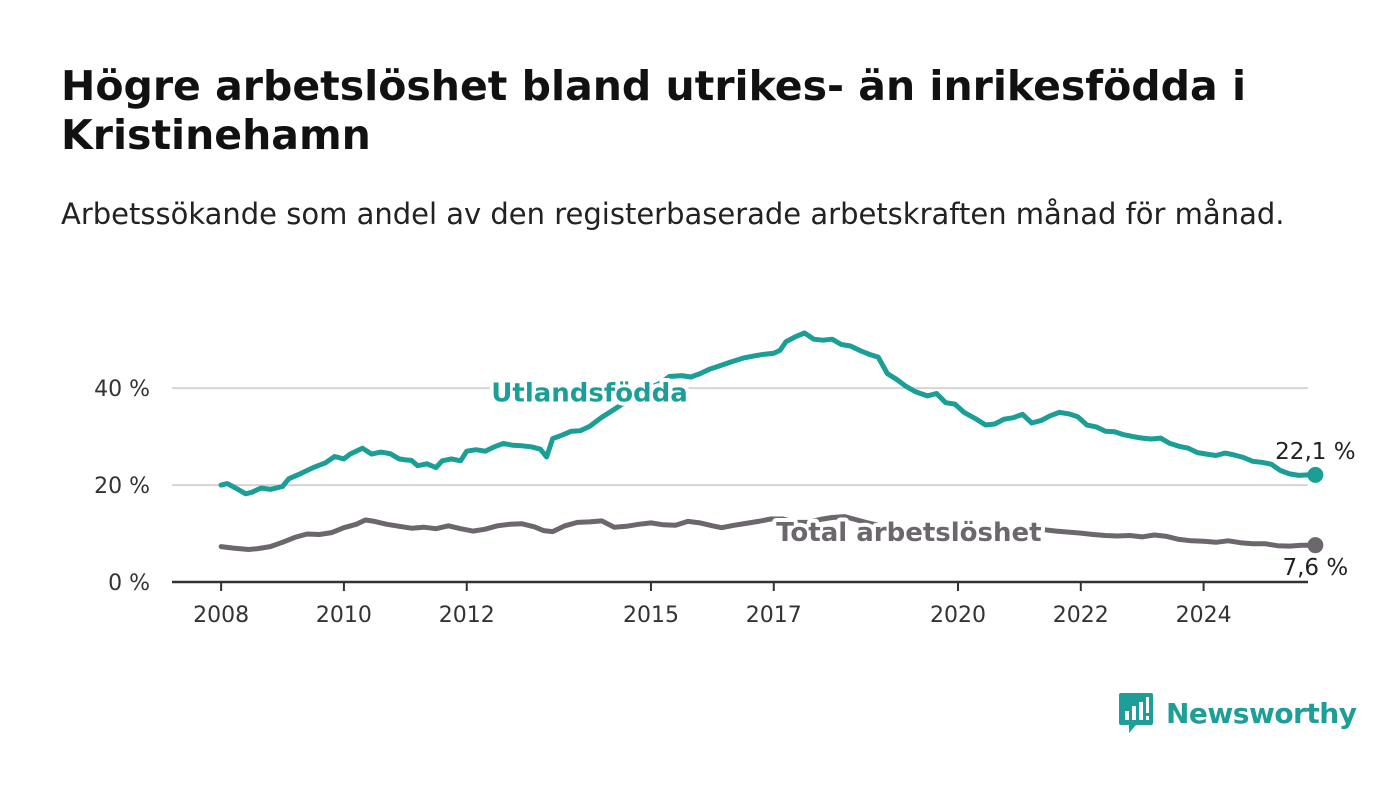 The width and height of the screenshot is (1400, 794). I want to click on newsworthy-logo-icon, so click(1136, 713).